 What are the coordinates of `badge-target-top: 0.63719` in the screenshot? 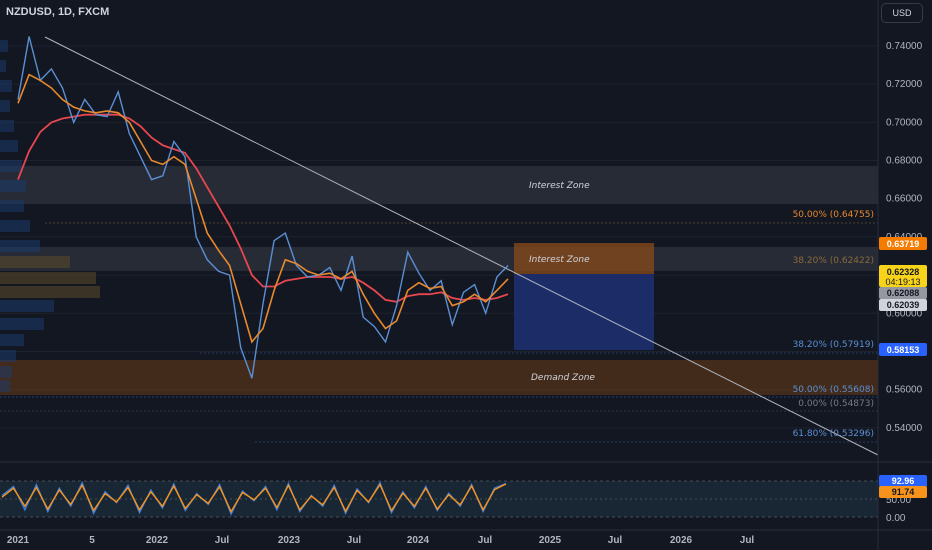 It's located at (903, 243).